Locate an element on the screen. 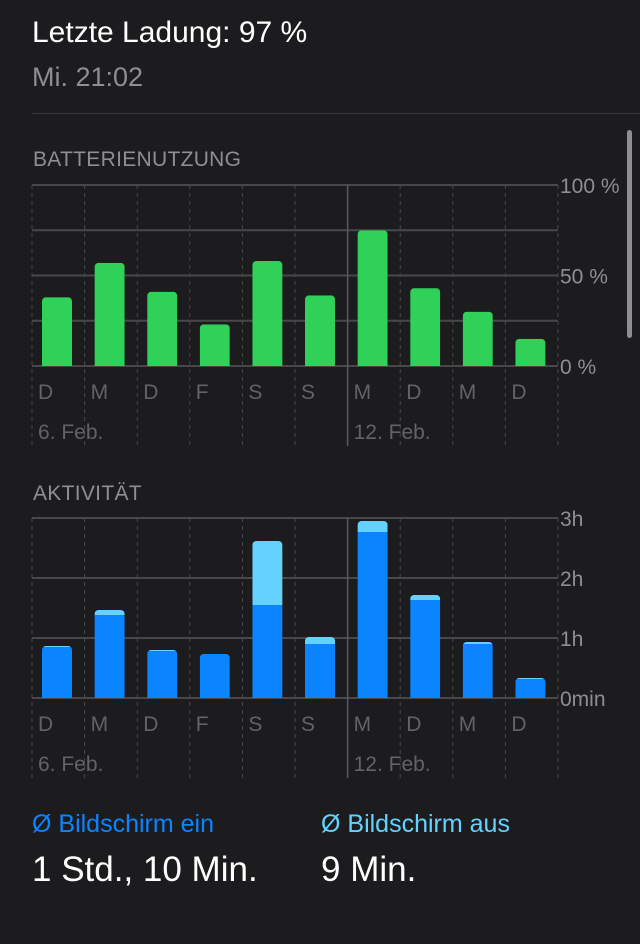 Image resolution: width=640 pixels, height=944 pixels. scrollbar is located at coordinates (629, 234).